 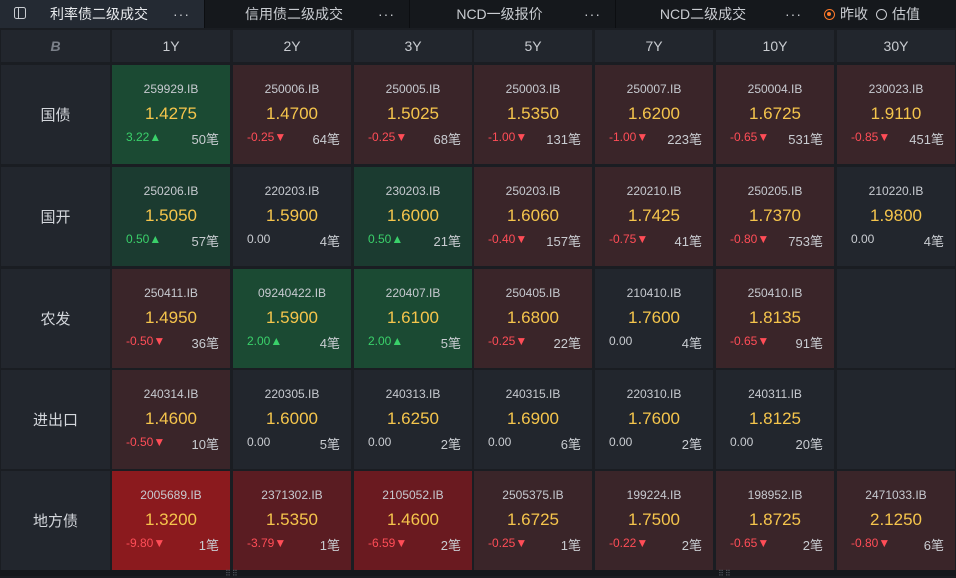 I want to click on yield-change: -0.25▼, so click(x=508, y=543).